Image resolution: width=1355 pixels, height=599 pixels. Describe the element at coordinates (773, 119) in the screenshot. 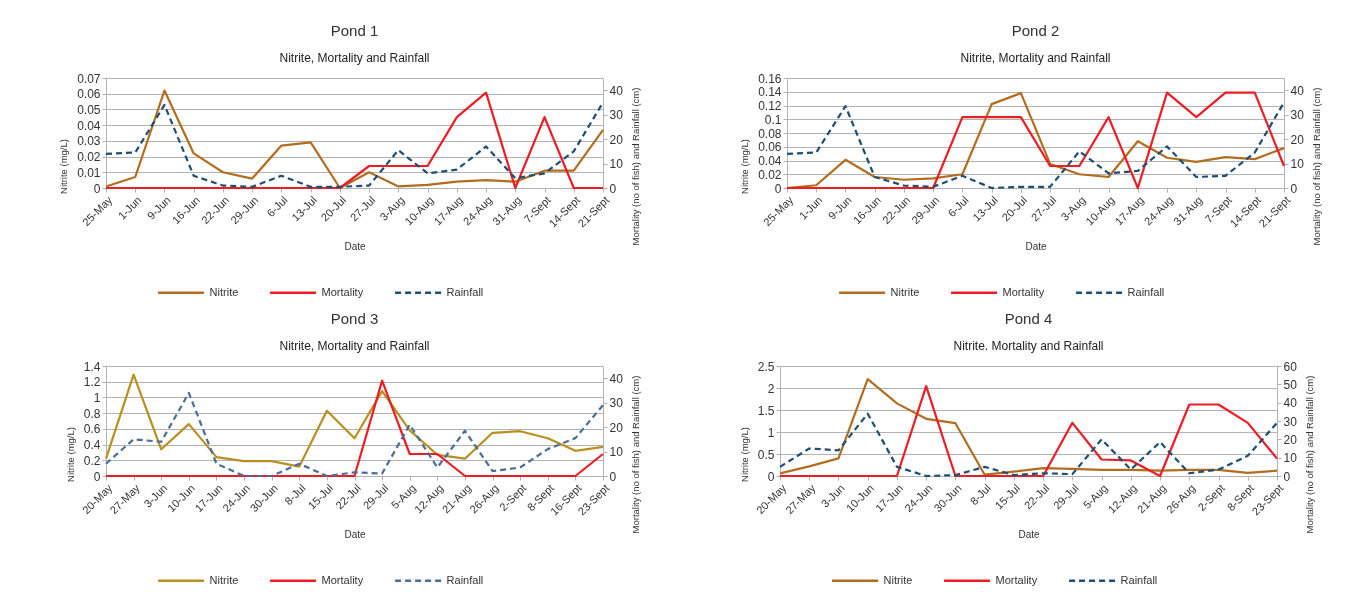

I see `y-tick-label: 0.1` at that location.